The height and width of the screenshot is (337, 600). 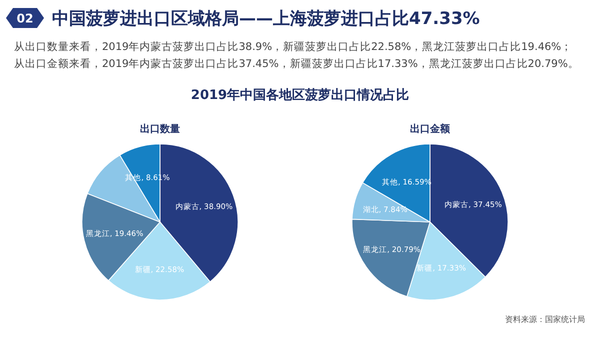 What do you see at coordinates (266, 19) in the screenshot?
I see `text: 中国菠萝进出口区域格局——上海菠萝进口占比47.33%` at bounding box center [266, 19].